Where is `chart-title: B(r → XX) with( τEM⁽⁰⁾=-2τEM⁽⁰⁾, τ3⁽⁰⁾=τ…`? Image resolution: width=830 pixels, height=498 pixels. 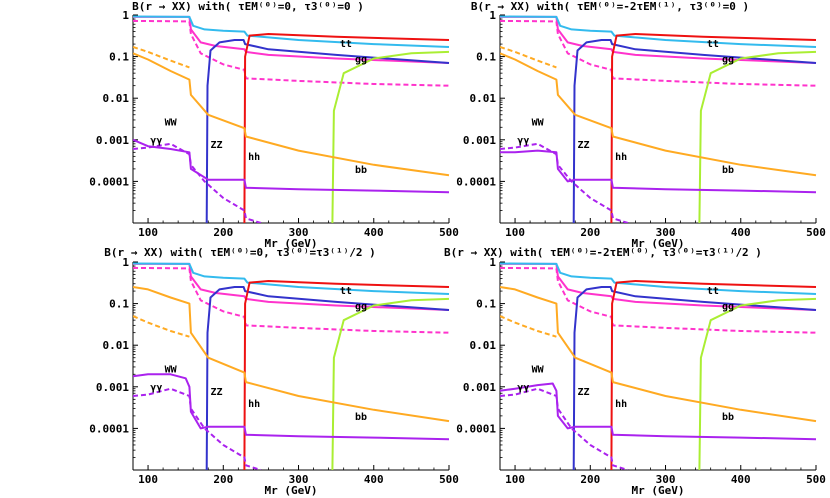 chart-title: B(r → XX) with( τEM⁽⁰⁾=-2τEM⁽⁰⁾, τ3⁽⁰⁾=τ… is located at coordinates (603, 252).